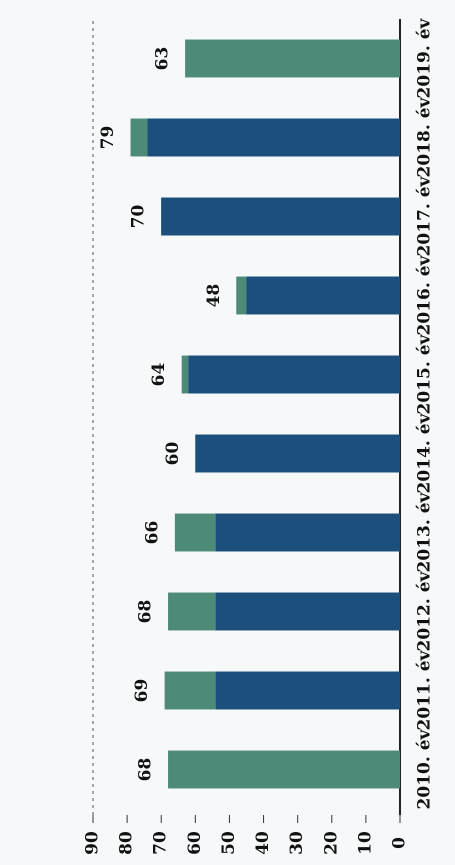  I want to click on y-tick-label: 20, so click(331, 843).